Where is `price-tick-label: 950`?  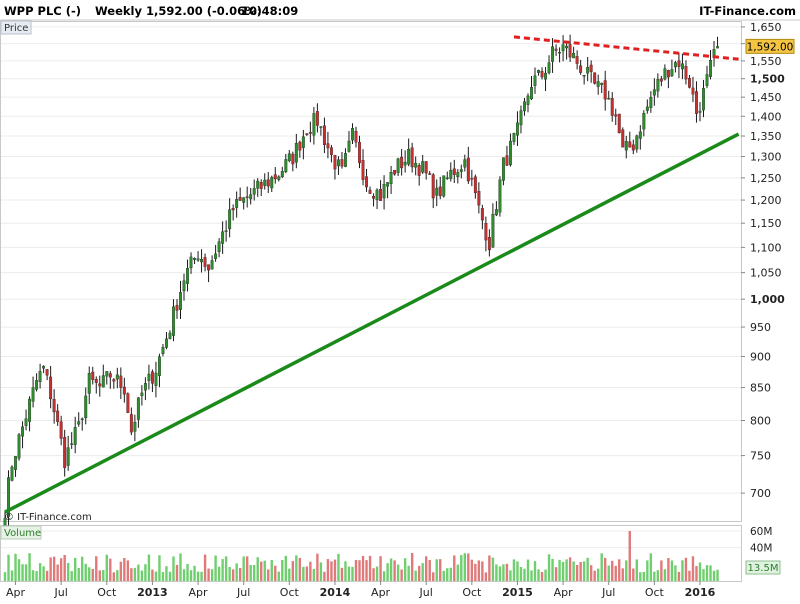 price-tick-label: 950 is located at coordinates (760, 327).